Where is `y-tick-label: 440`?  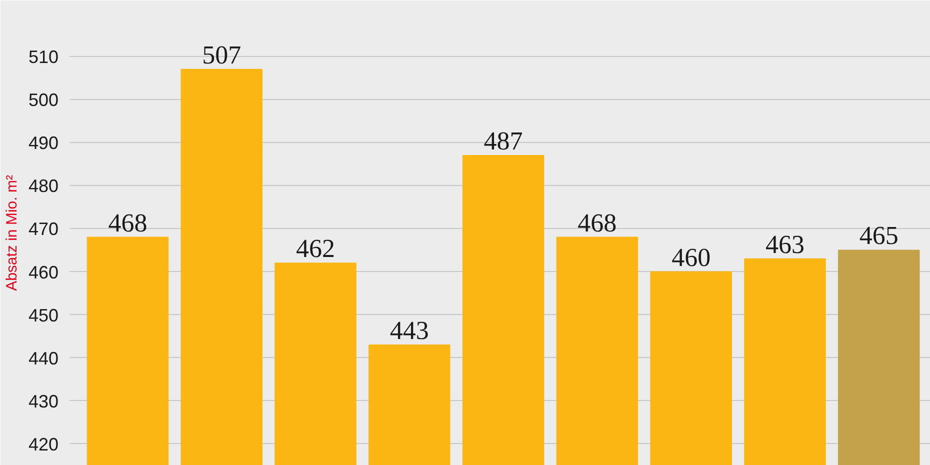
y-tick-label: 440 is located at coordinates (43, 358).